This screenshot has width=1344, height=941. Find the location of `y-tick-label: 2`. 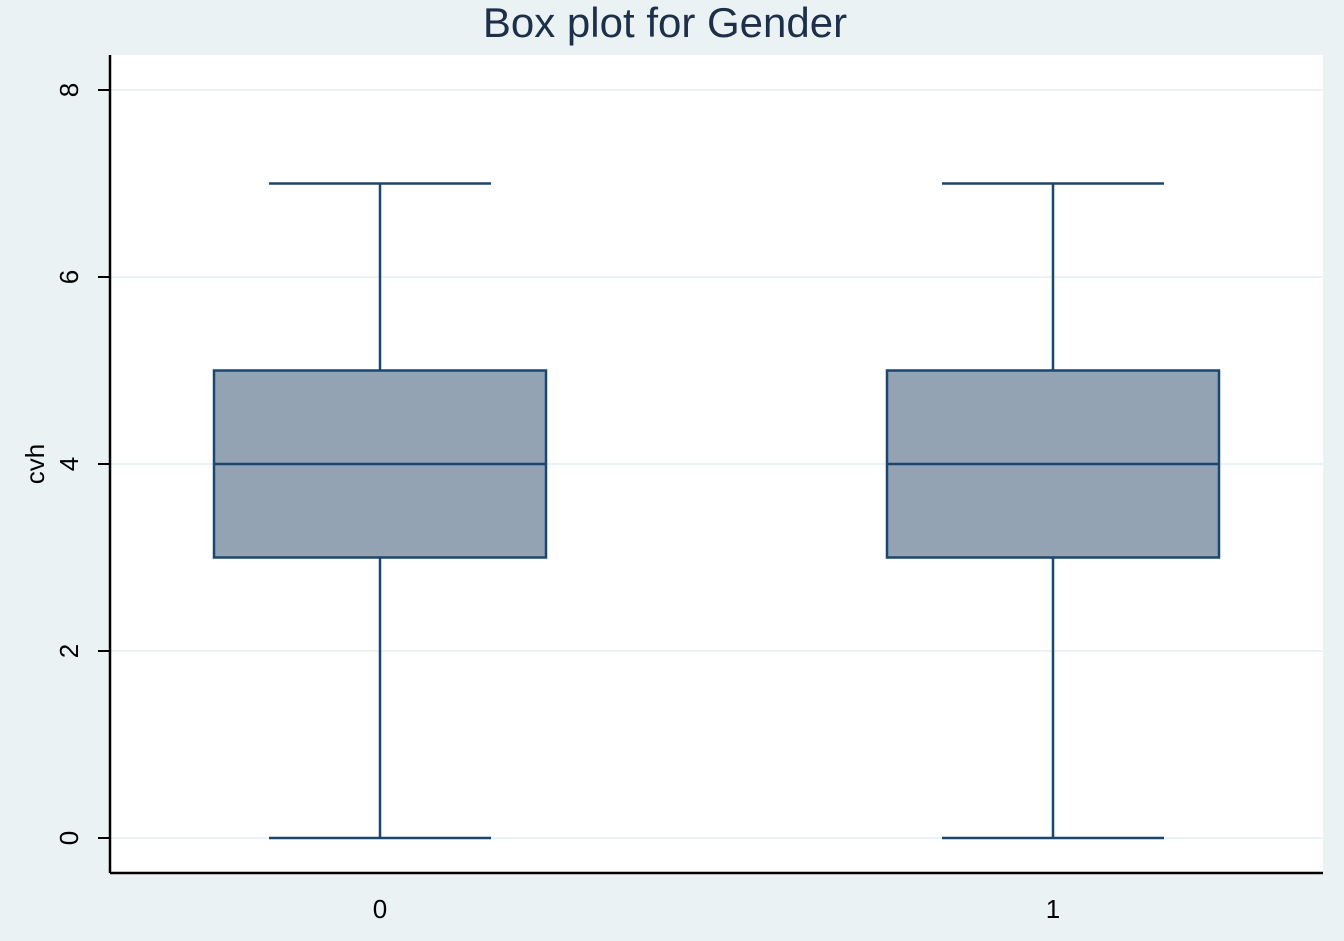

y-tick-label: 2 is located at coordinates (69, 651).